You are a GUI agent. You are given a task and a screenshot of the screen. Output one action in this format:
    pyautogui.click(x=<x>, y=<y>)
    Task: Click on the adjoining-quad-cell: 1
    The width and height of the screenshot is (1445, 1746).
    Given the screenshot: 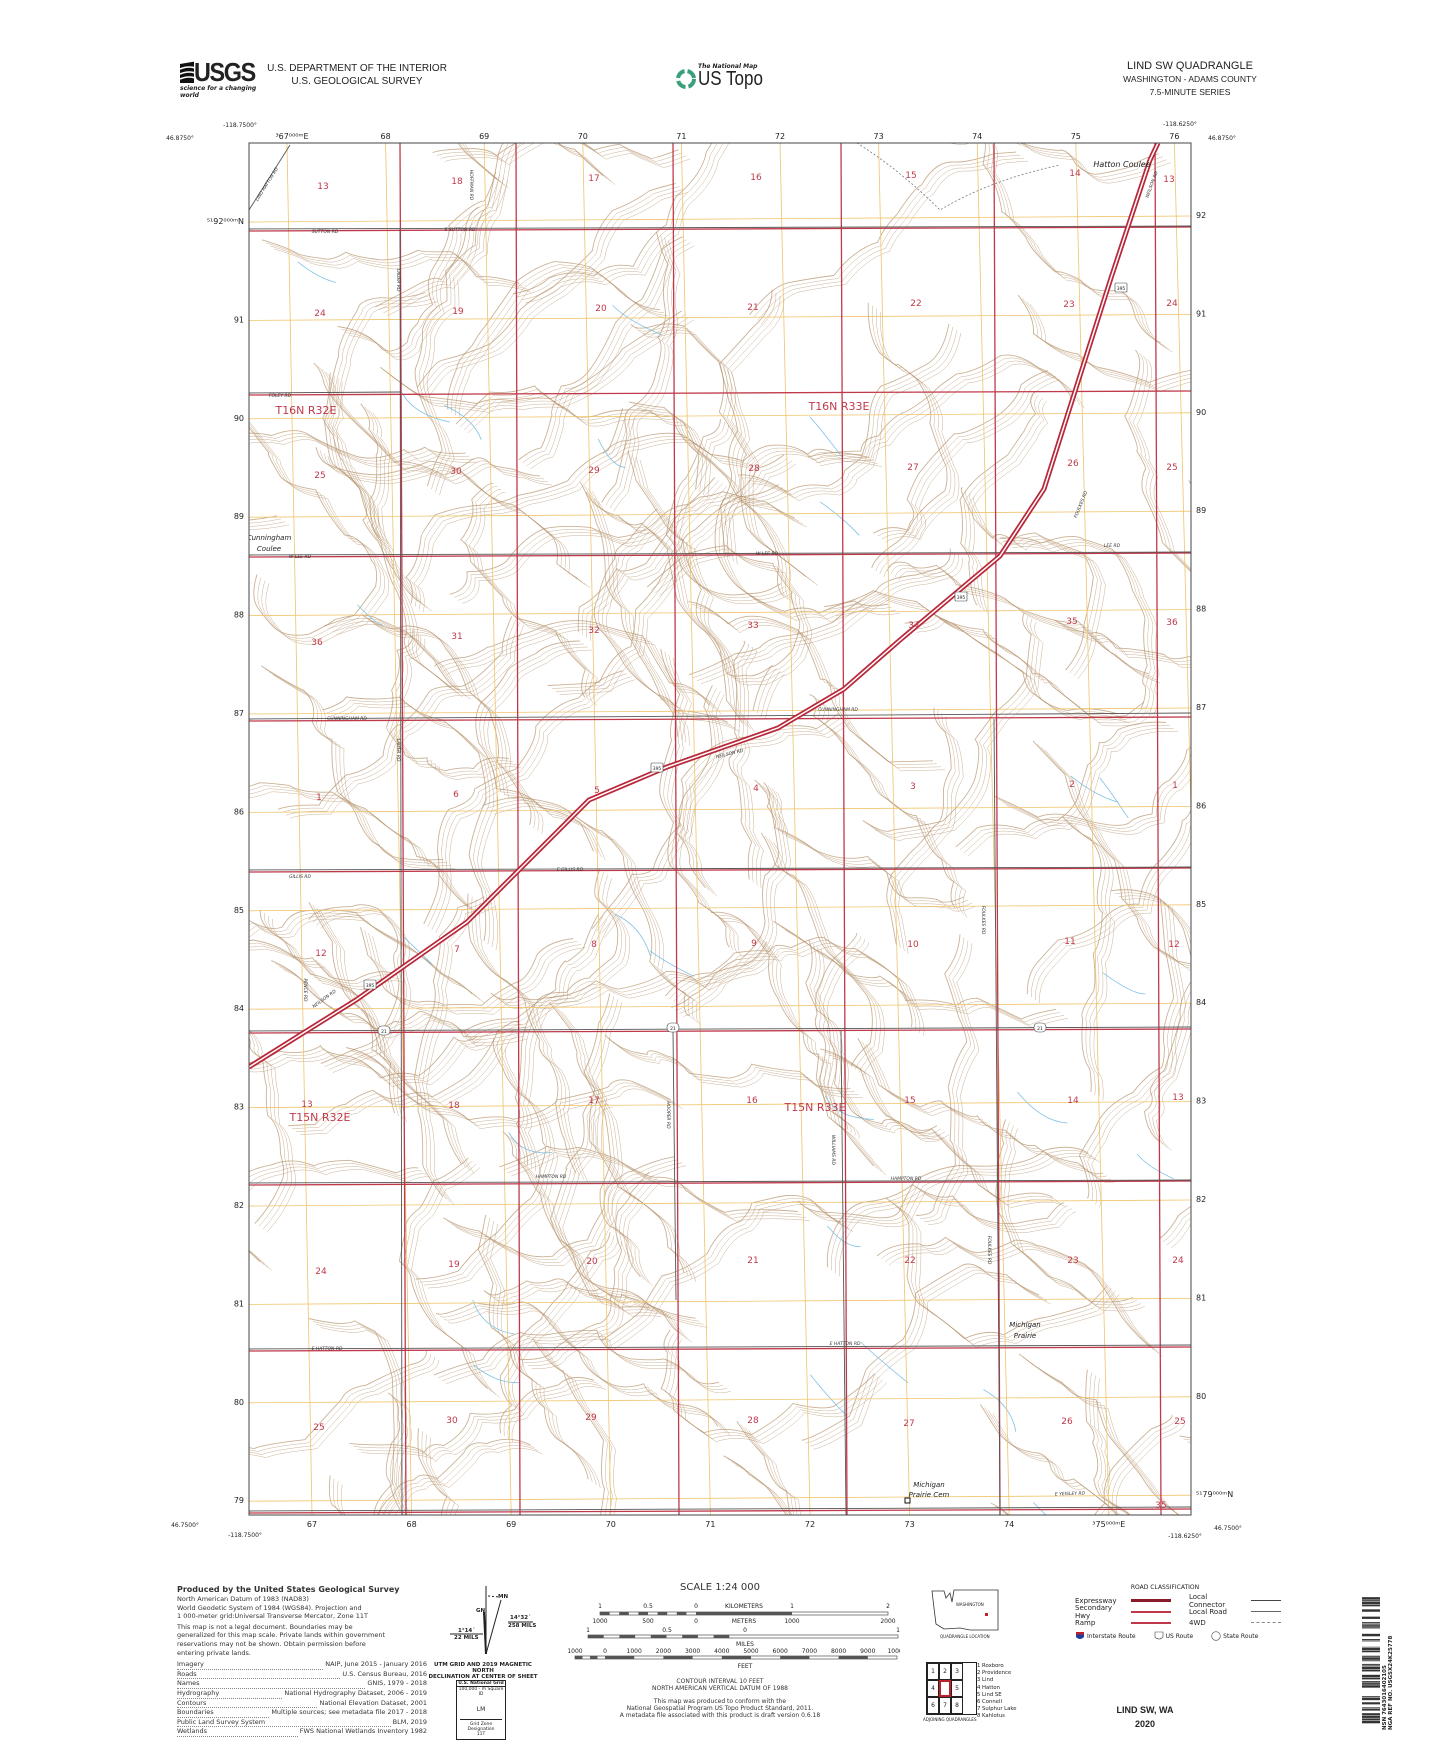 What is the action you would take?
    pyautogui.click(x=933, y=1671)
    